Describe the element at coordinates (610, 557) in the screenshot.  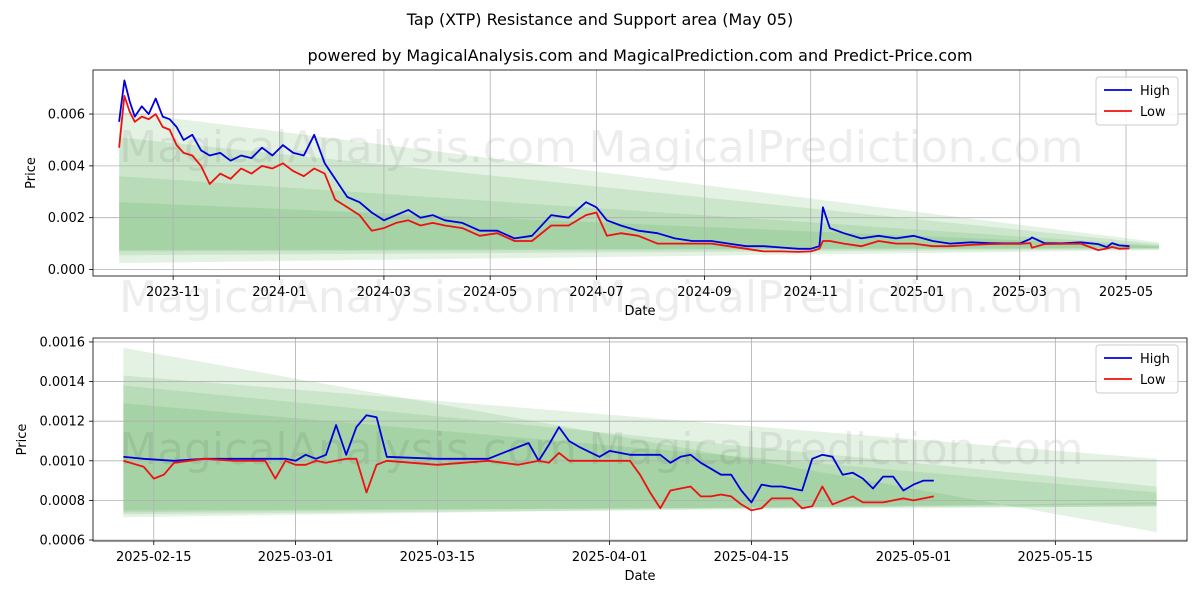
I see `x-tick-label: 2025-04-01` at that location.